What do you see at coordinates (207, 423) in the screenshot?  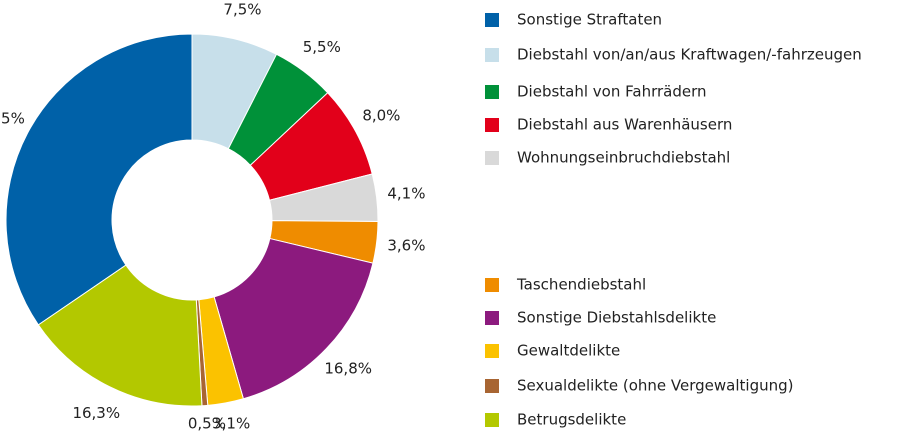 I see `data-label: 0,5%` at bounding box center [207, 423].